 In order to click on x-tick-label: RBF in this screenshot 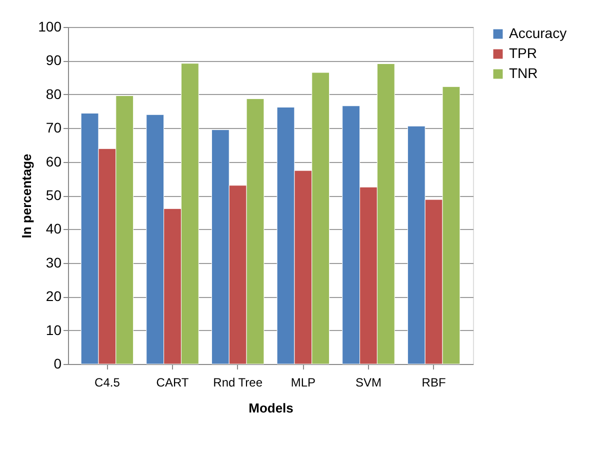, I will do `click(434, 383)`.